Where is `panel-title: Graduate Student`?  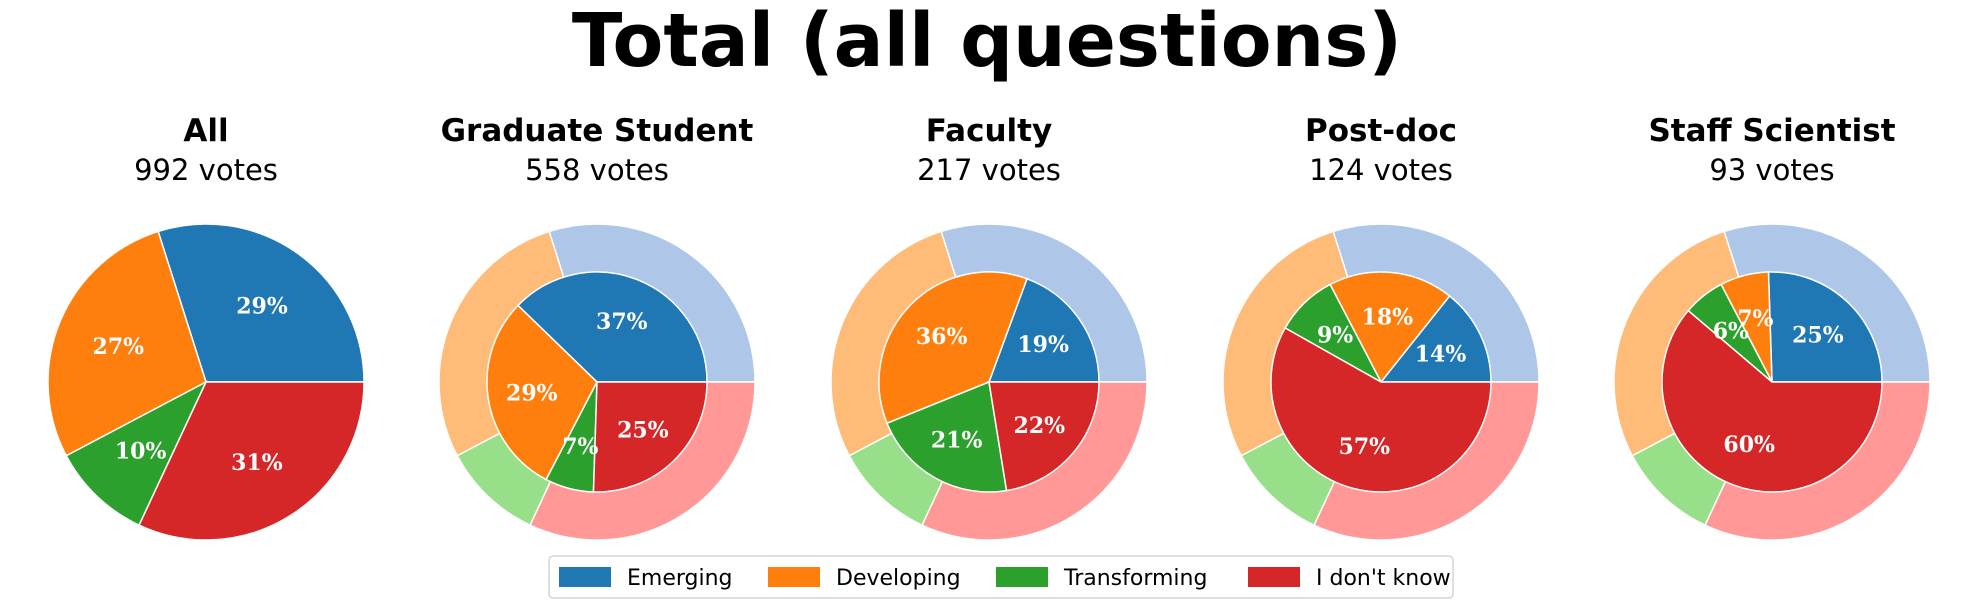
panel-title: Graduate Student is located at coordinates (597, 131).